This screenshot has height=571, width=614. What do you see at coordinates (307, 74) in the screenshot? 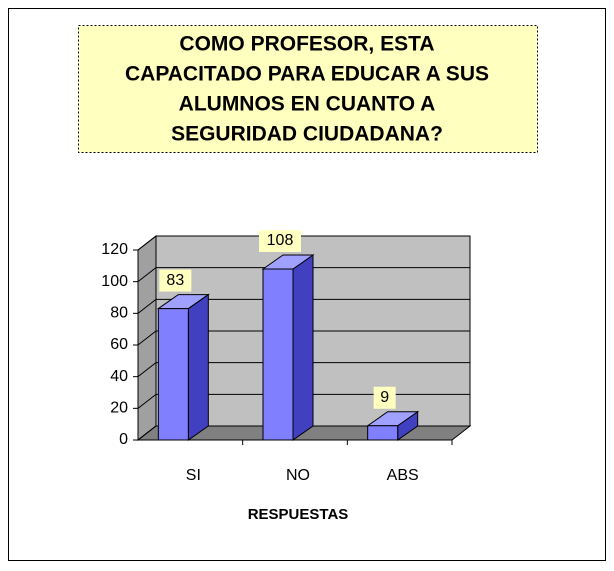
I see `title-line: CAPACITADO PARA EDUCAR A SUS` at bounding box center [307, 74].